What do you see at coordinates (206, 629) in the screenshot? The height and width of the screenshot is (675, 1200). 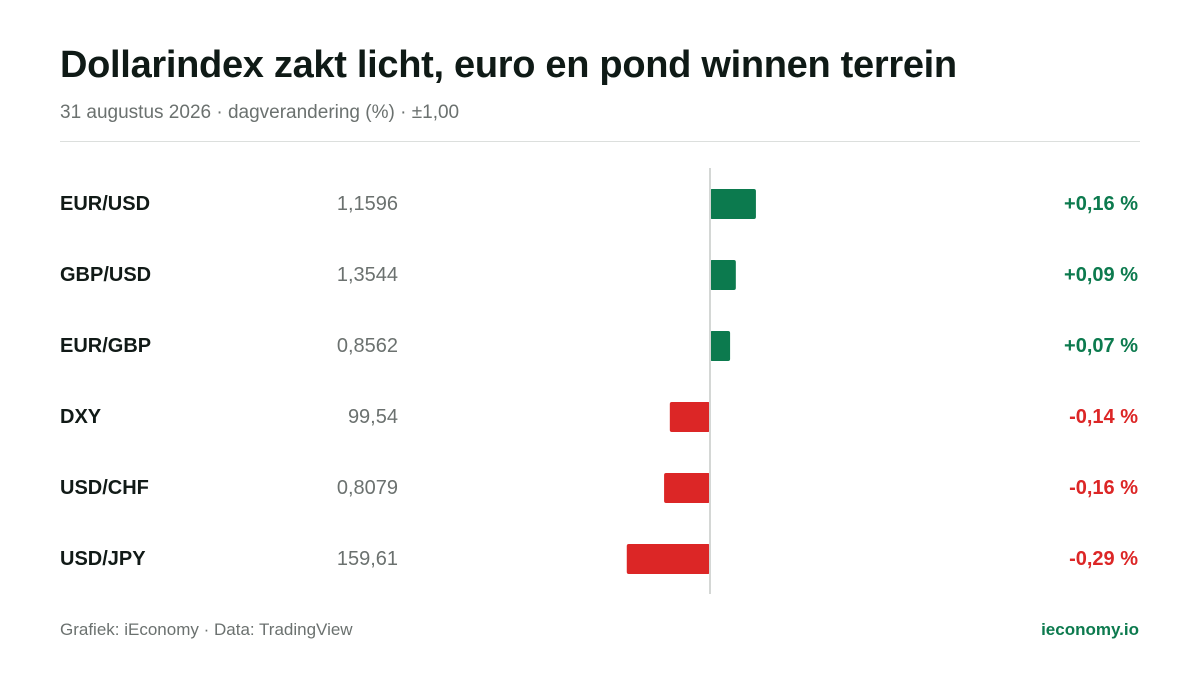 I see `source-credit: Grafiek: iEconomy · Data: TradingView` at bounding box center [206, 629].